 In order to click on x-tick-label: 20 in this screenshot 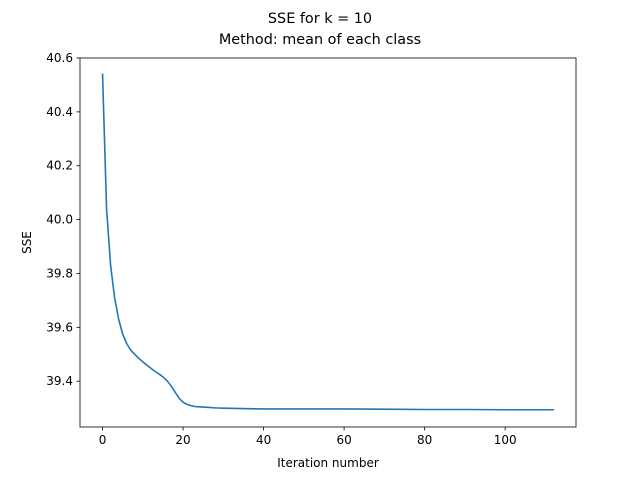, I will do `click(182, 440)`.